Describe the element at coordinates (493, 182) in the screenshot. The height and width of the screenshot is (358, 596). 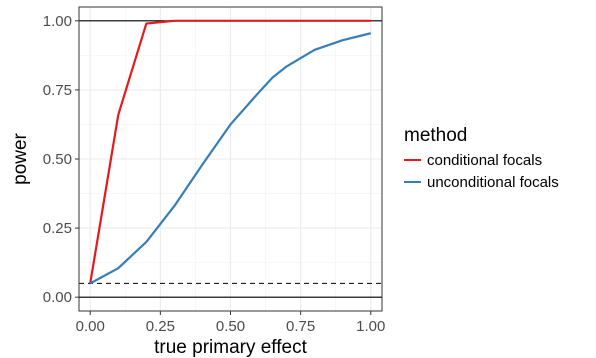
I see `legend-label-unconditional: unconditional focals` at that location.